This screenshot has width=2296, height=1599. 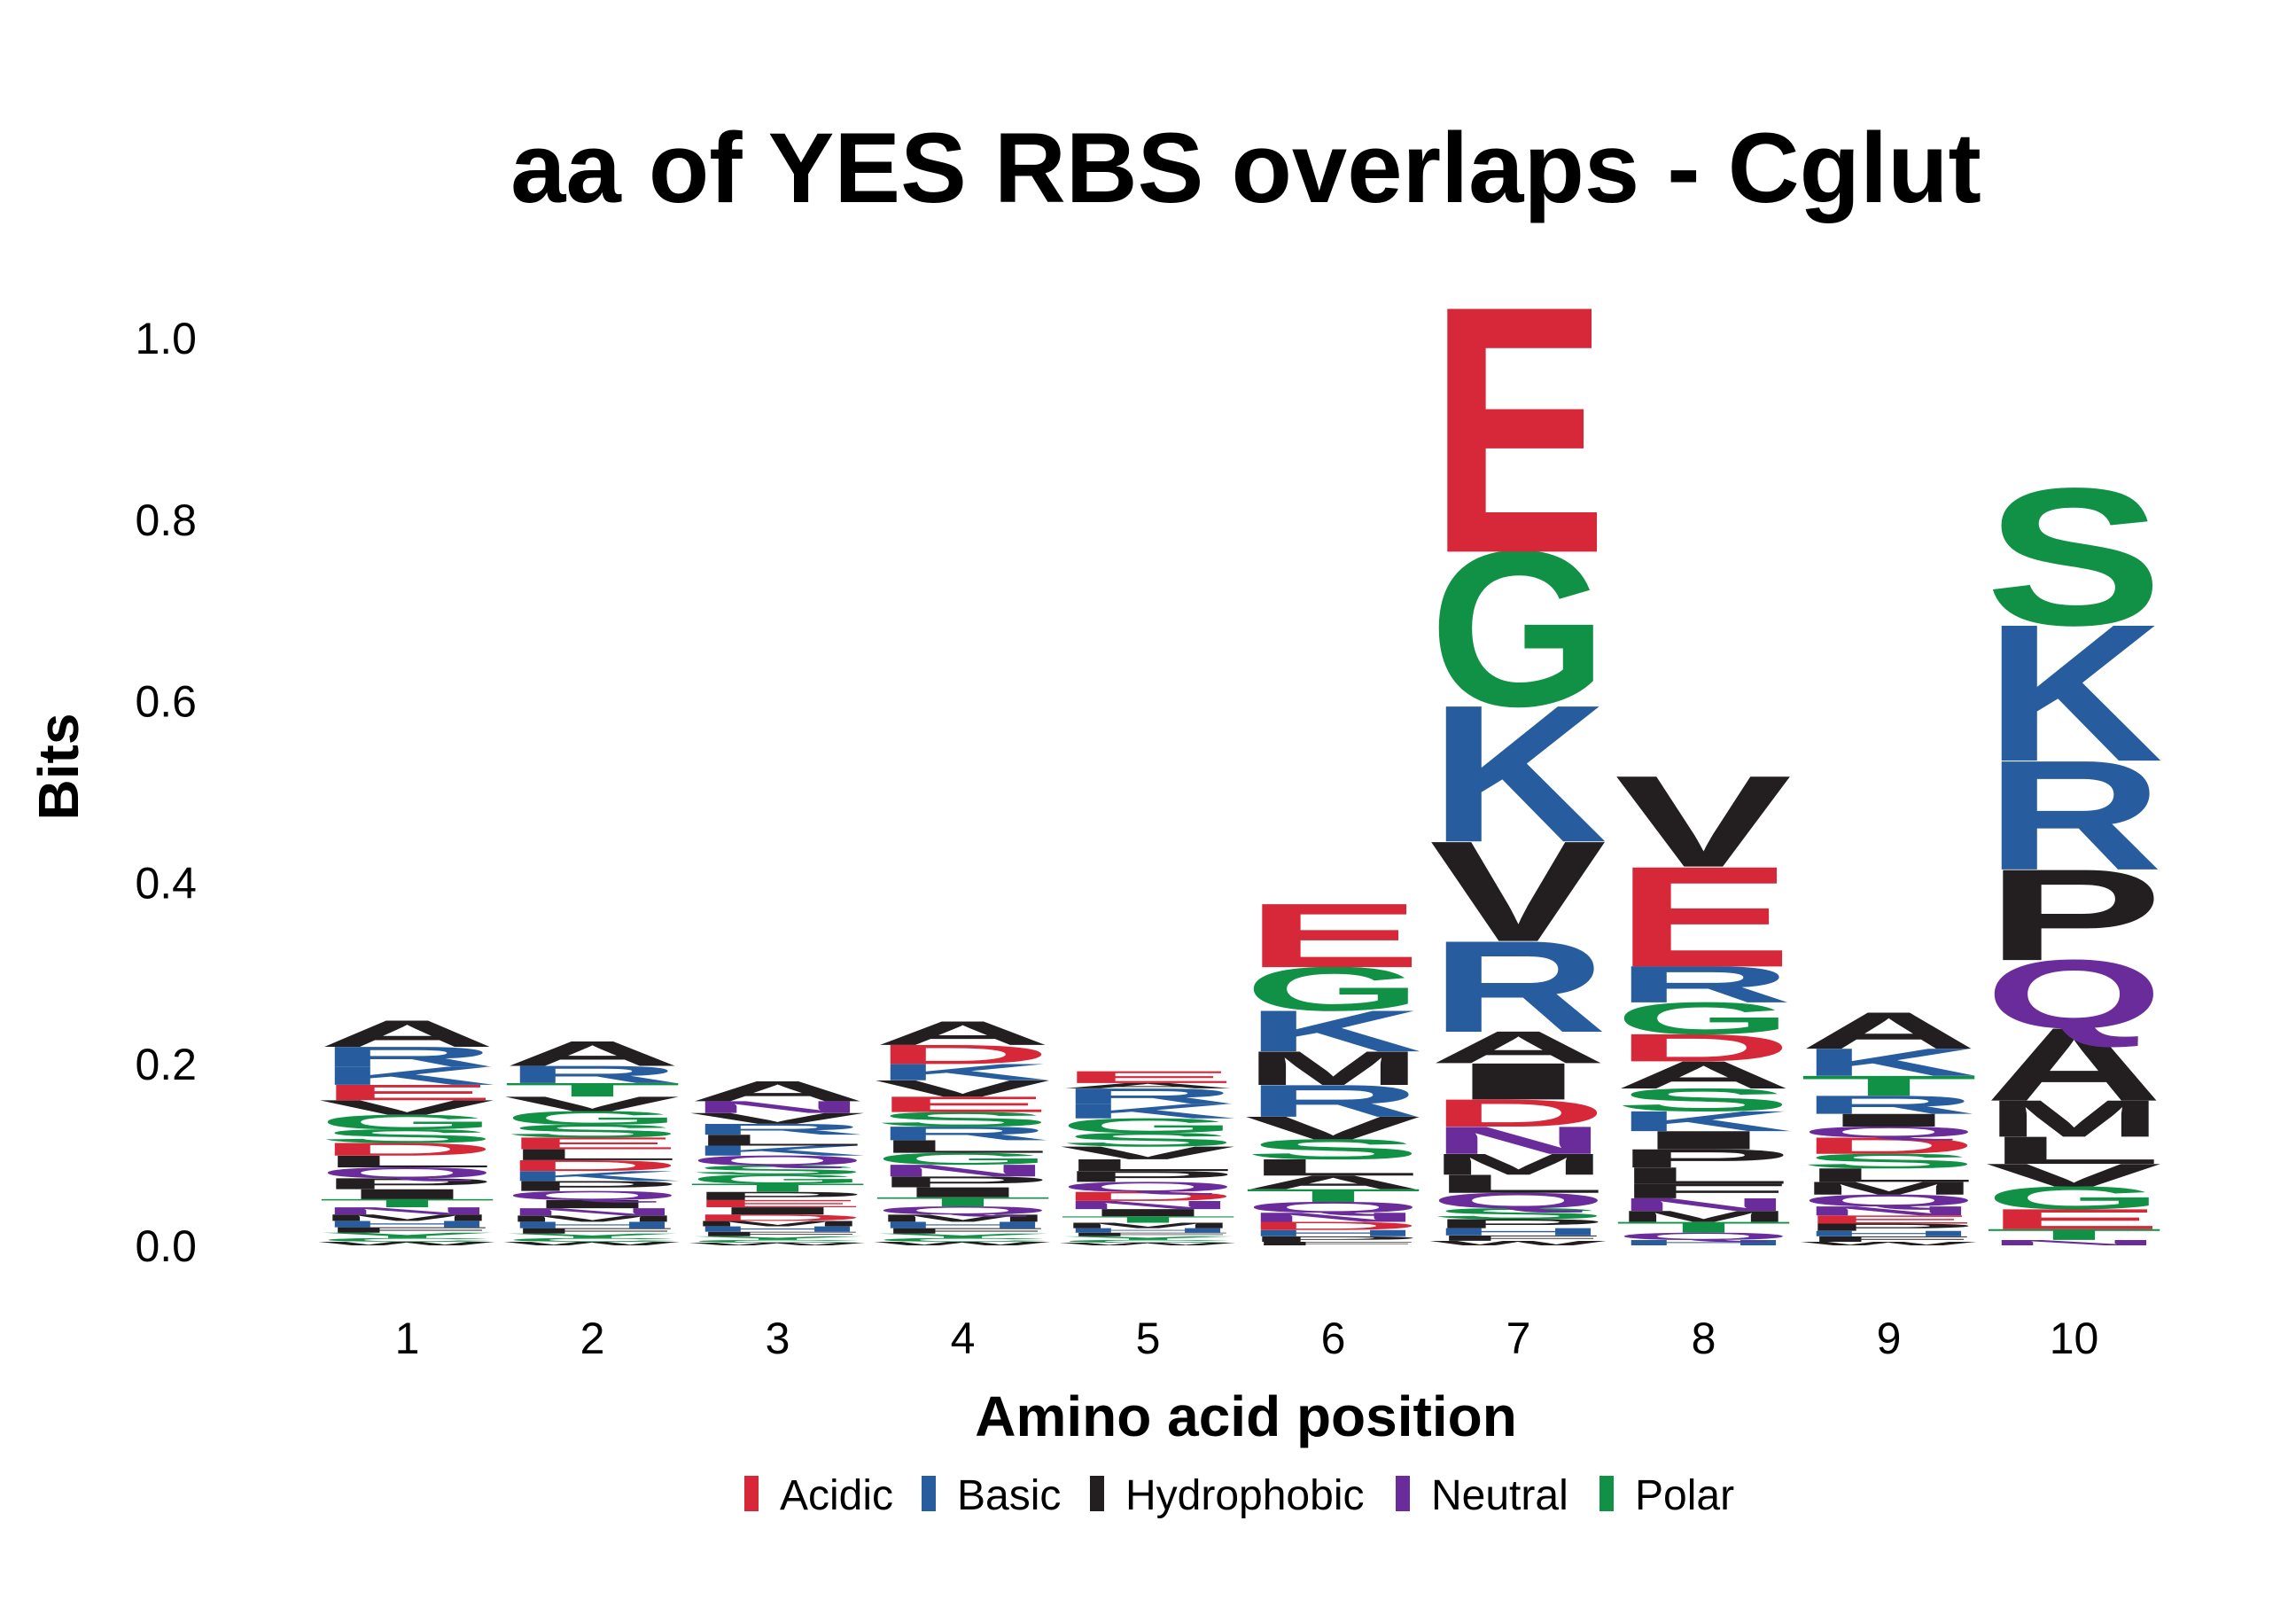 What do you see at coordinates (1246, 1416) in the screenshot?
I see `x-axis-title: Amino acid position` at bounding box center [1246, 1416].